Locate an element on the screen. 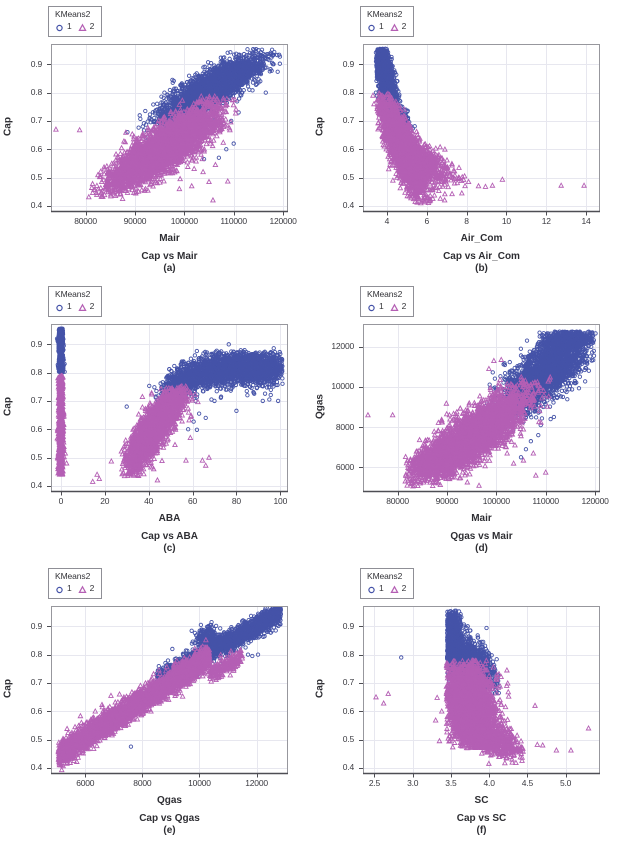 This screenshot has width=624, height=845. x-tick-label: 3.0 is located at coordinates (413, 783).